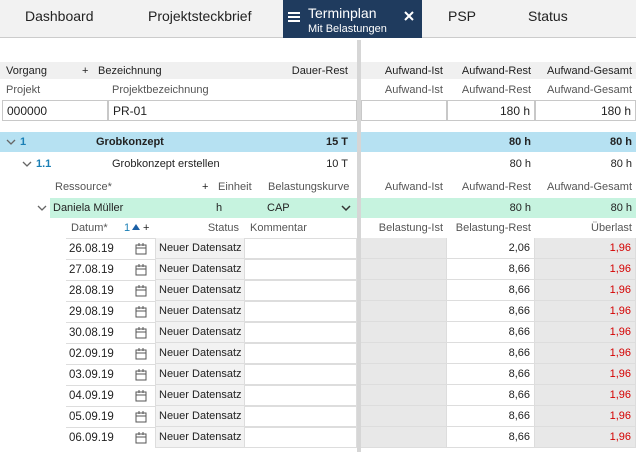  What do you see at coordinates (548, 16) in the screenshot?
I see `tab: Status` at bounding box center [548, 16].